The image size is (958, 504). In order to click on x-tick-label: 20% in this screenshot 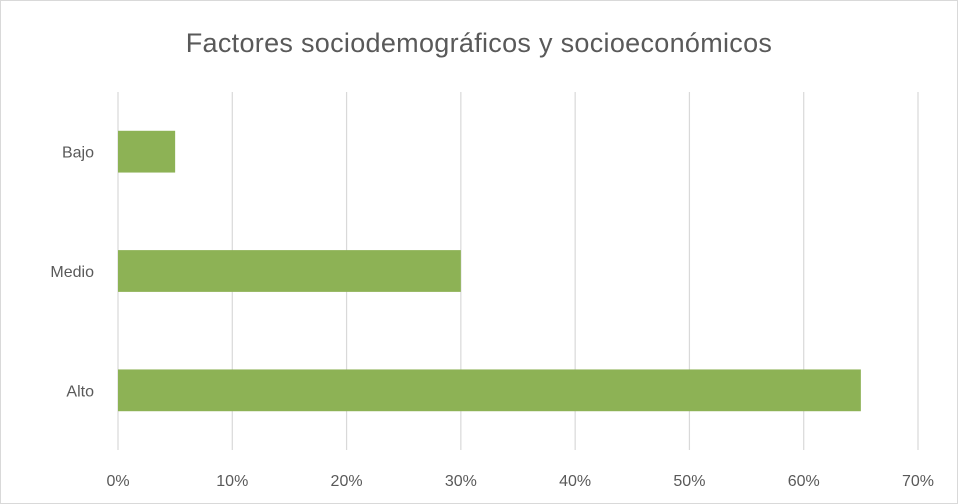, I will do `click(347, 481)`.